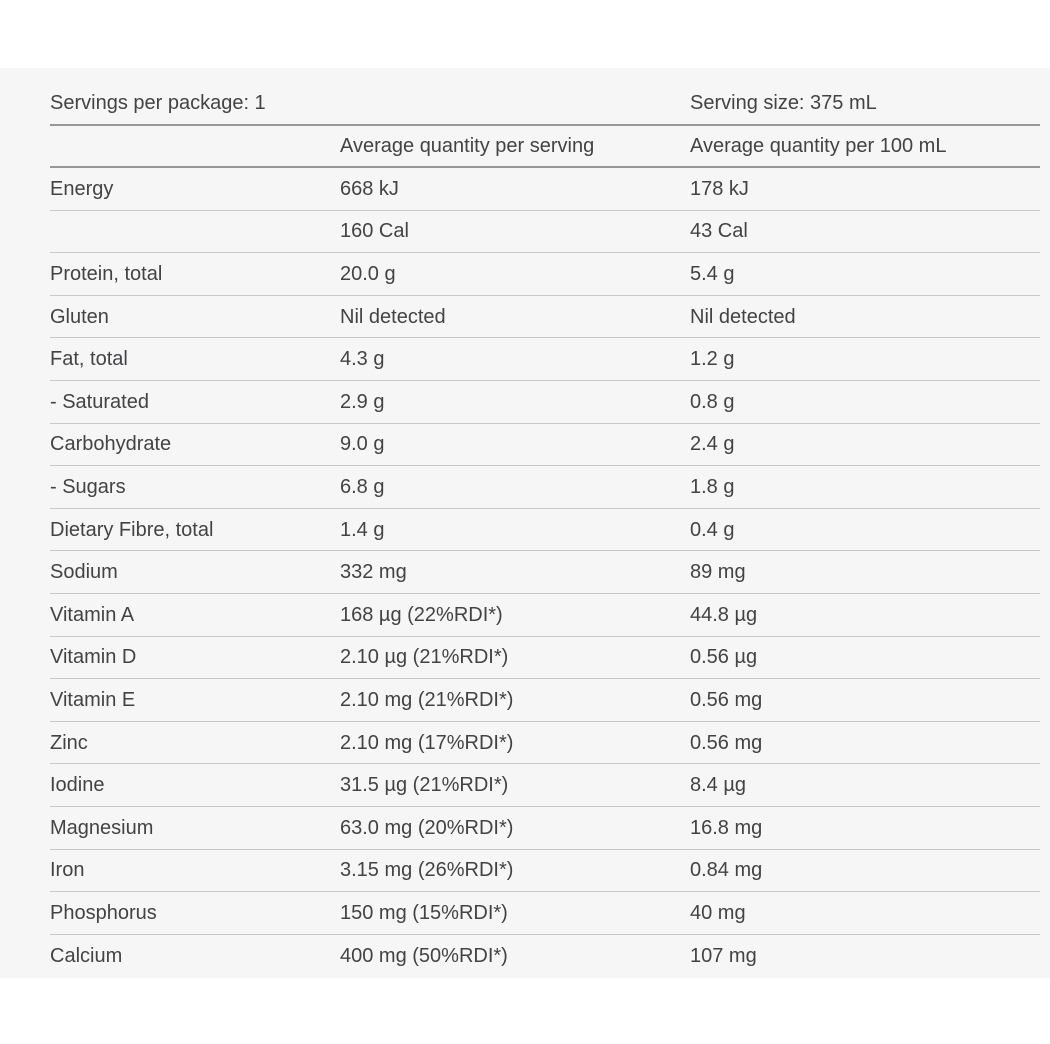 The image size is (1050, 1044). What do you see at coordinates (545, 913) in the screenshot?
I see `table-row: Phosphorus 150 mg (15%RDI*) 40 mg` at bounding box center [545, 913].